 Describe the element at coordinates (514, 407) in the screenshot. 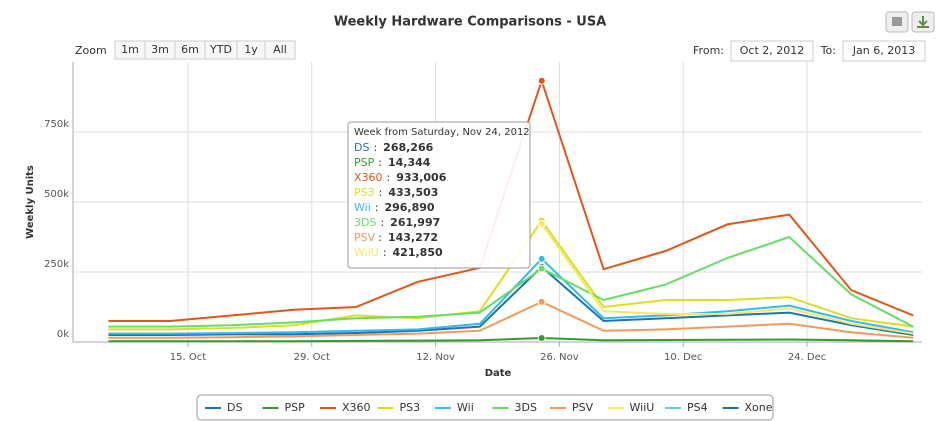

I see `legend-item: 3DS` at that location.